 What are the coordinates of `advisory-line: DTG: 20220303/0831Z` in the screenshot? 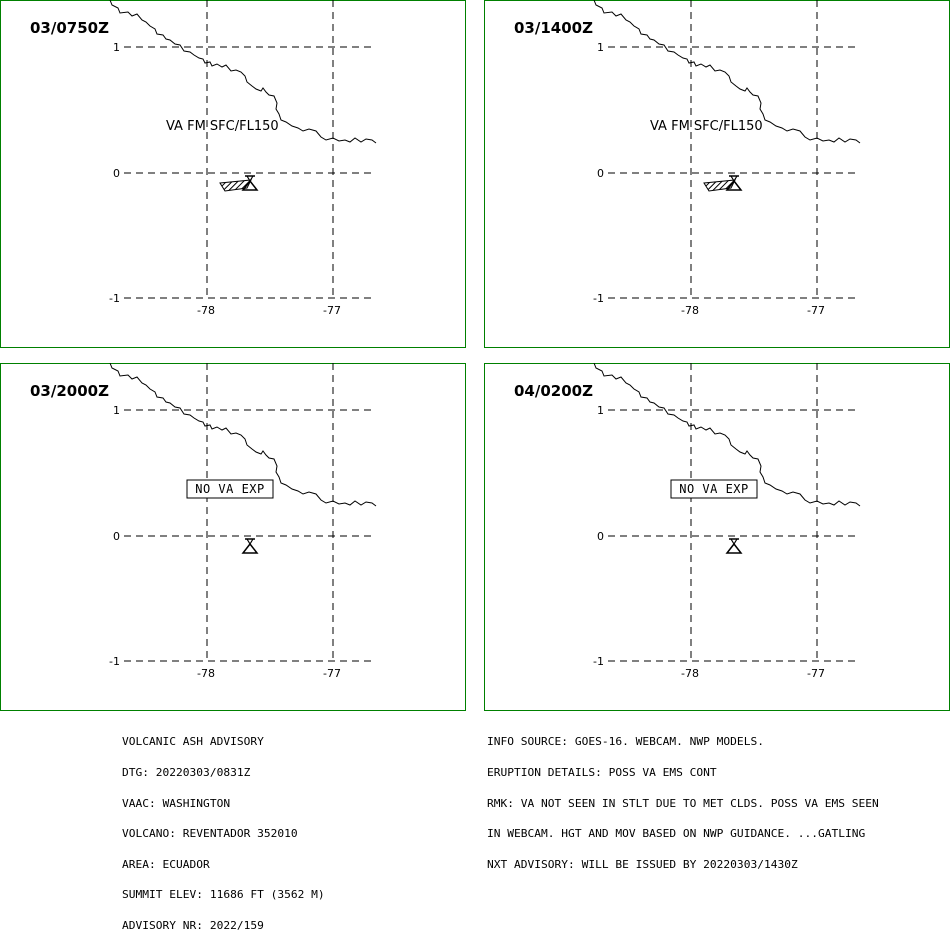 It's located at (186, 773).